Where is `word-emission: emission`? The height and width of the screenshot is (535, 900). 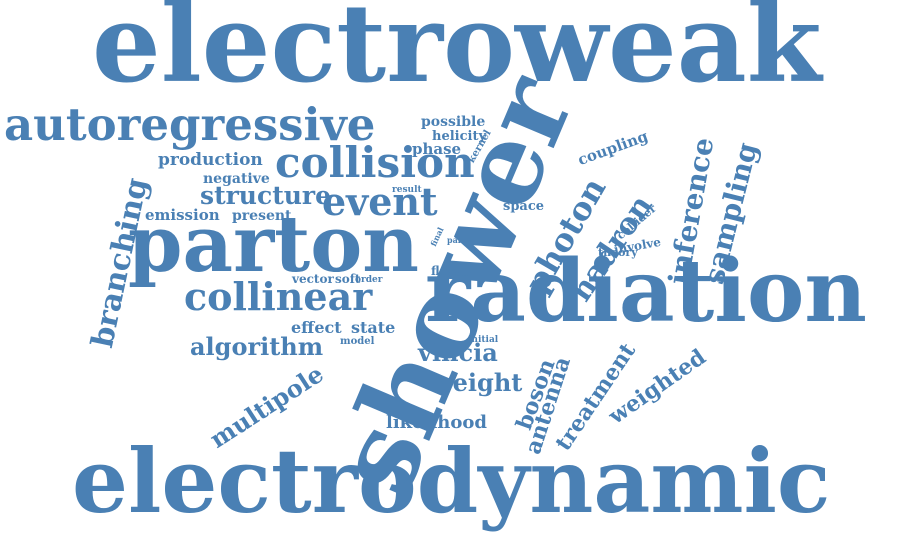 word-emission: emission is located at coordinates (182, 215).